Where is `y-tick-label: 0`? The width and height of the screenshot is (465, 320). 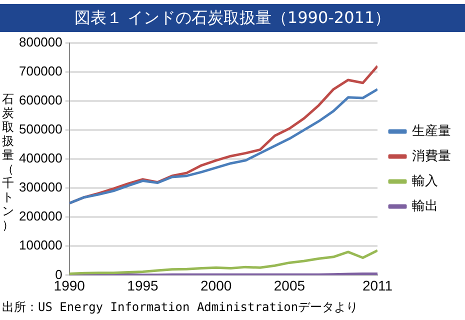
y-tick-label: 0 is located at coordinates (58, 274).